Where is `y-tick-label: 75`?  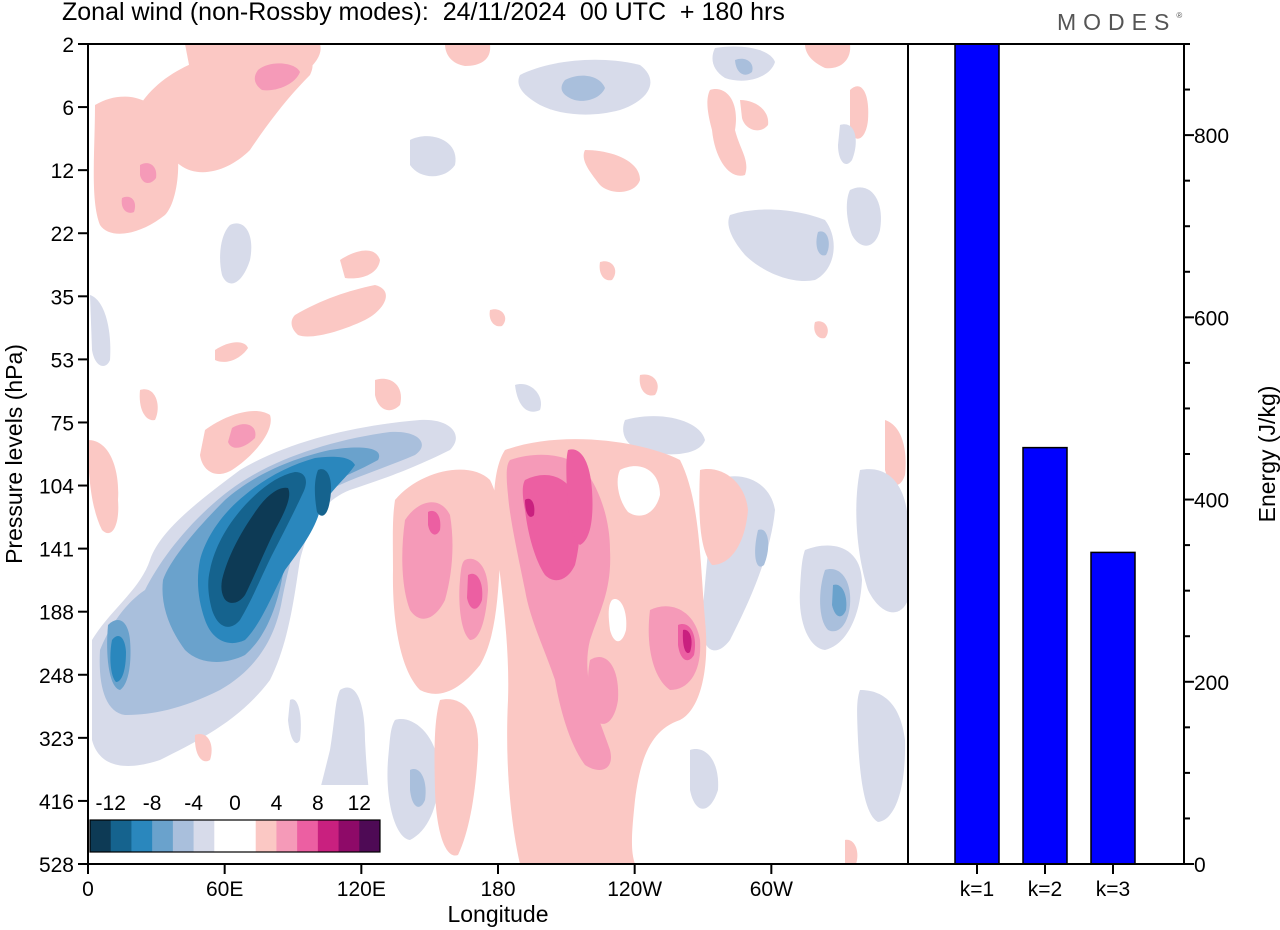
y-tick-label: 75 is located at coordinates (62, 423).